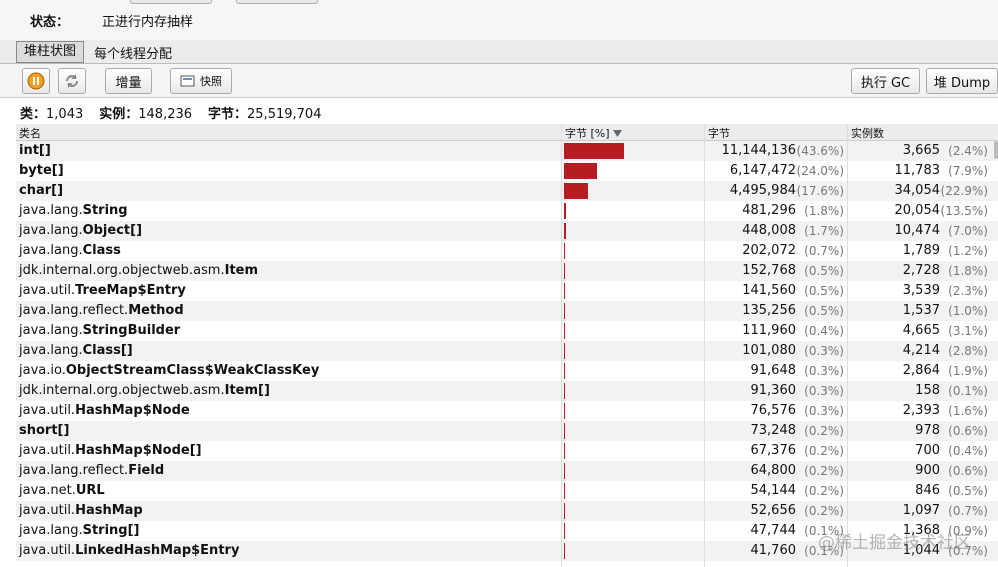  Describe the element at coordinates (47, 550) in the screenshot. I see `package-name: java.util.` at that location.